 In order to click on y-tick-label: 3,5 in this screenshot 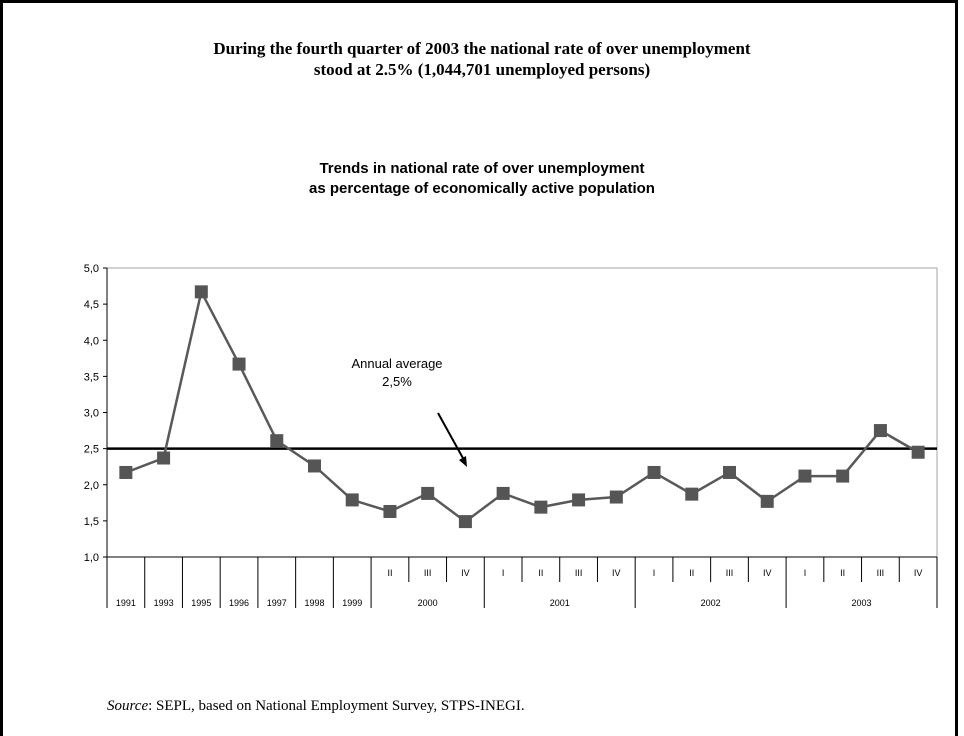, I will do `click(91, 377)`.